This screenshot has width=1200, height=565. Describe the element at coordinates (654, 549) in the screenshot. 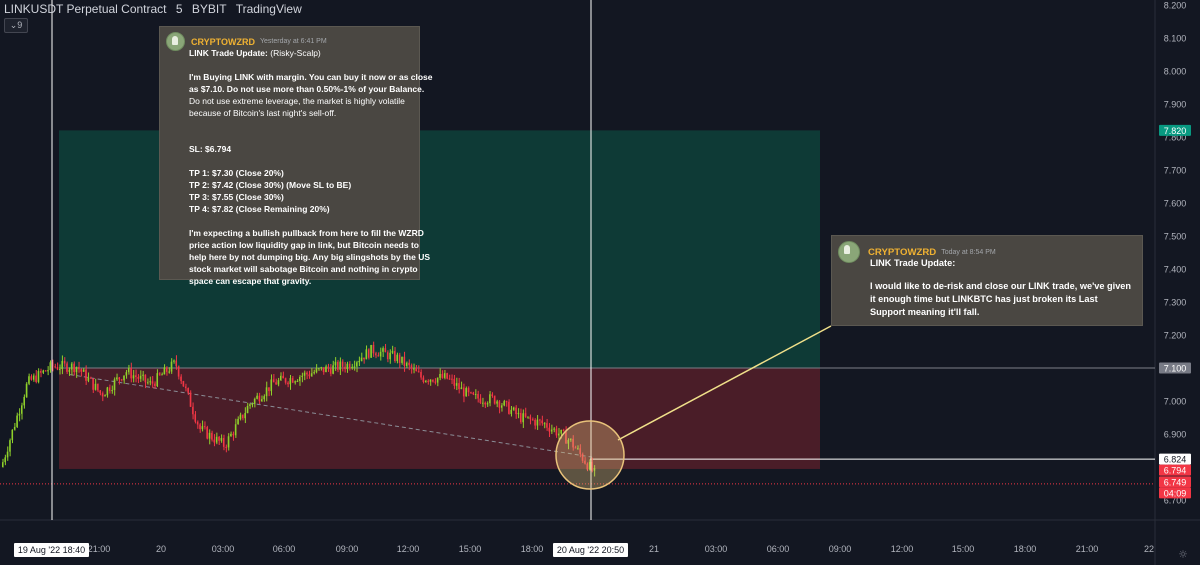

I see `time-tick-label: 21` at that location.